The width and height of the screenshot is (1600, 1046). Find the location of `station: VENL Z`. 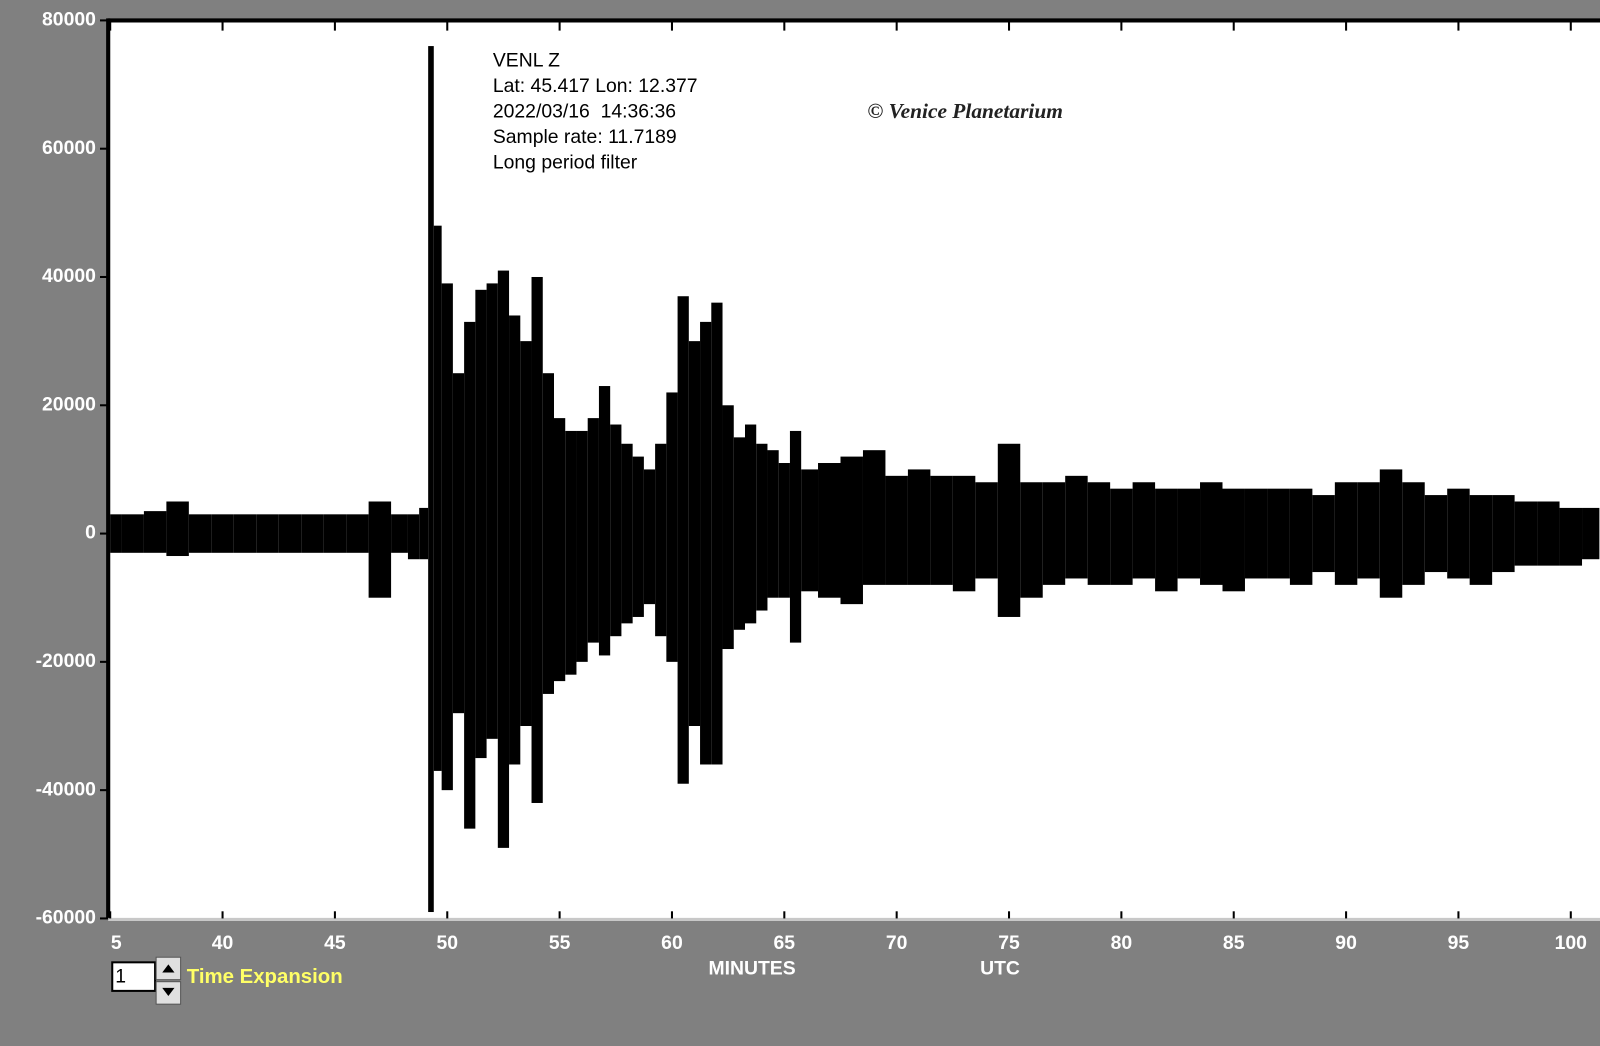

station: VENL Z is located at coordinates (526, 60).